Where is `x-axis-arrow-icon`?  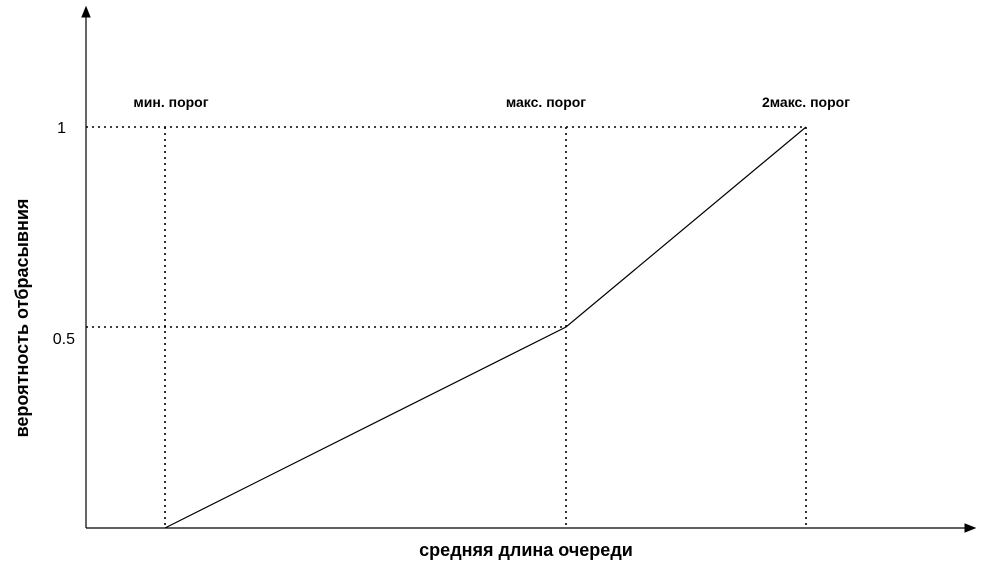
x-axis-arrow-icon is located at coordinates (970, 528).